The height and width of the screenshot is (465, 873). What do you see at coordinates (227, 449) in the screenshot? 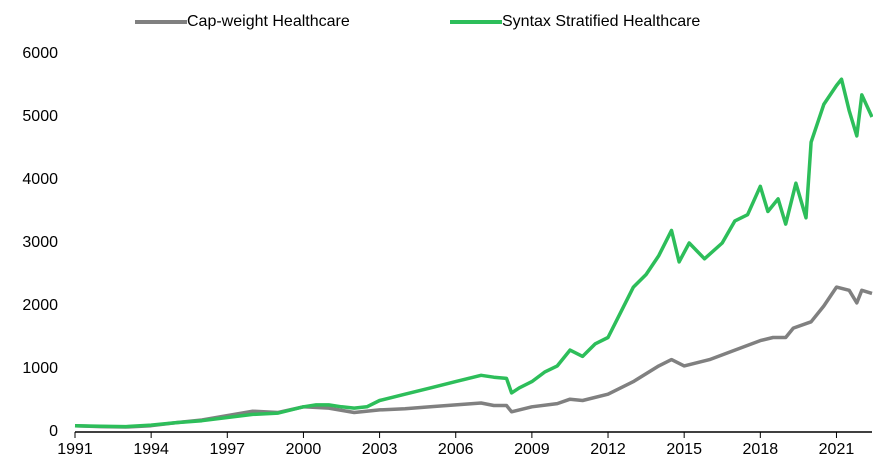
I see `x-tick-label: 1997` at bounding box center [227, 449].